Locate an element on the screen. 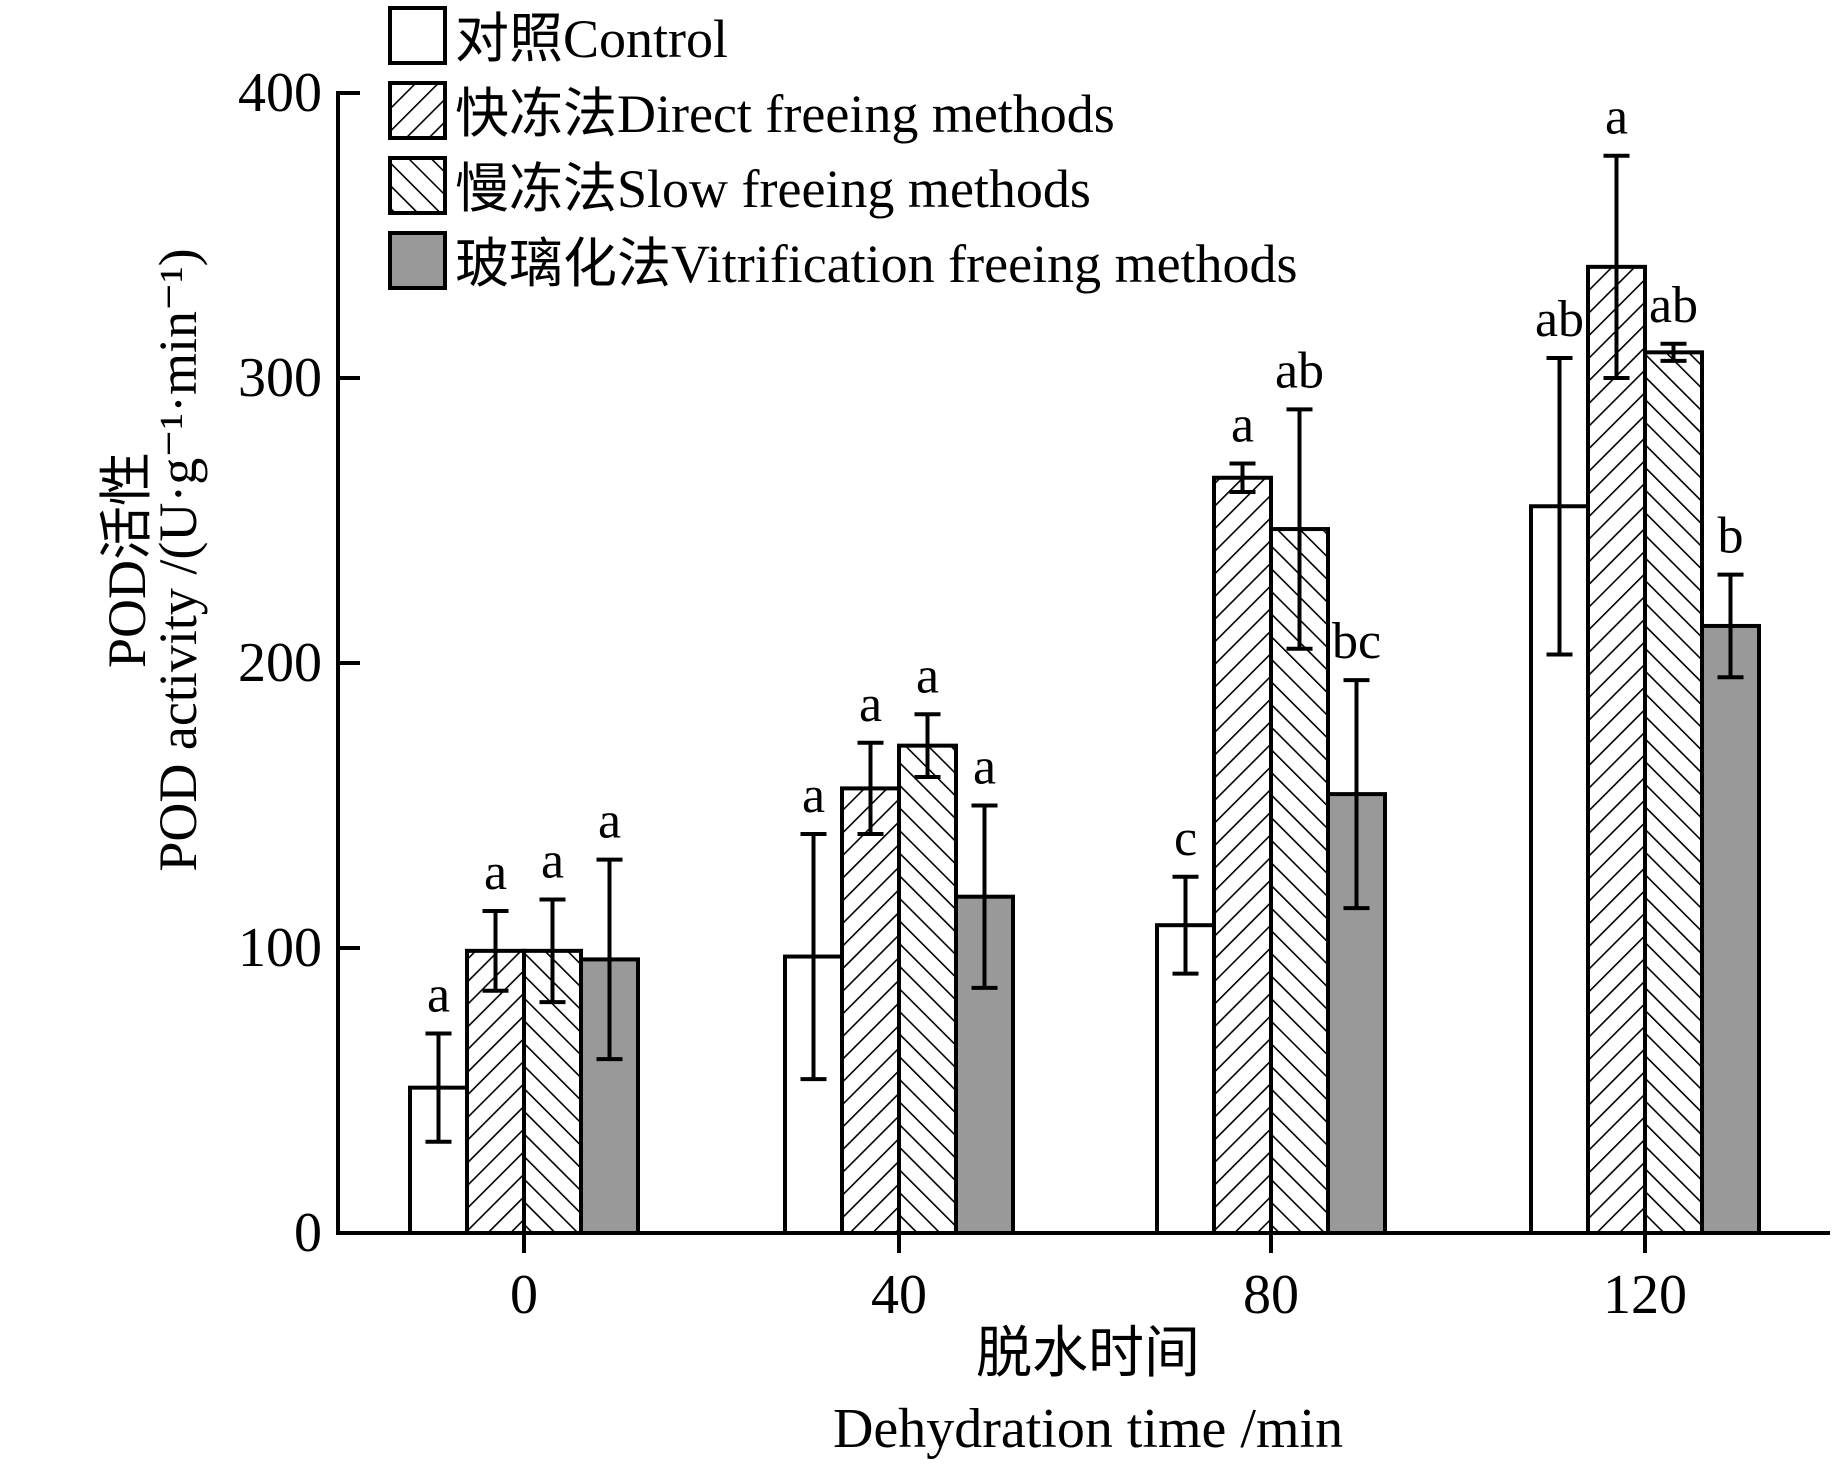 The image size is (1843, 1465). bar-s2-c3 is located at coordinates (1673, 793).